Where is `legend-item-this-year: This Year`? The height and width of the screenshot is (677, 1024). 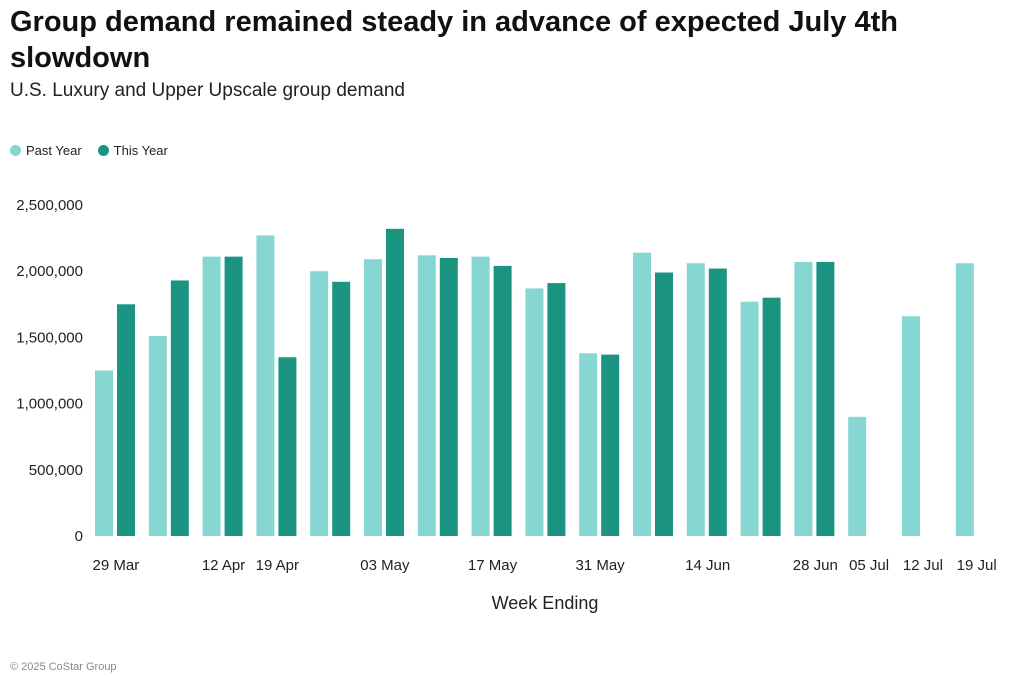 legend-item-this-year: This Year is located at coordinates (132, 150).